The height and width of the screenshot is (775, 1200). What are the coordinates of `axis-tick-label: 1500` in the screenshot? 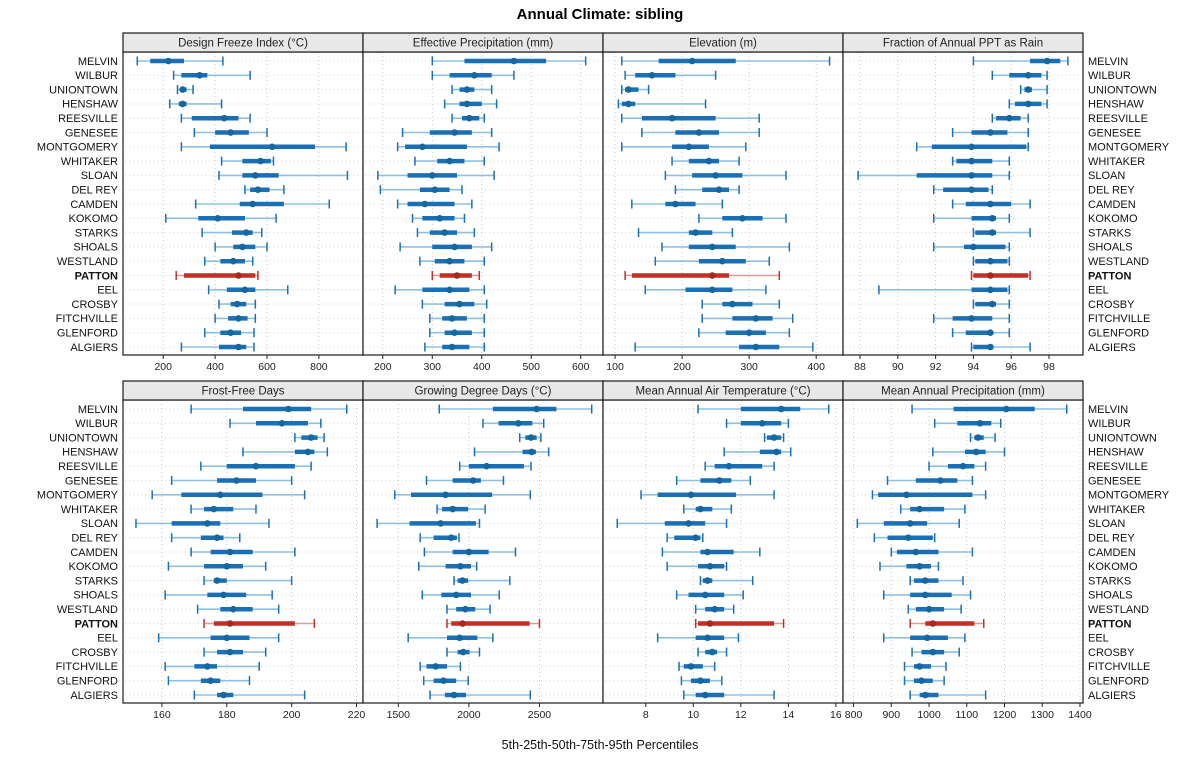 It's located at (399, 715).